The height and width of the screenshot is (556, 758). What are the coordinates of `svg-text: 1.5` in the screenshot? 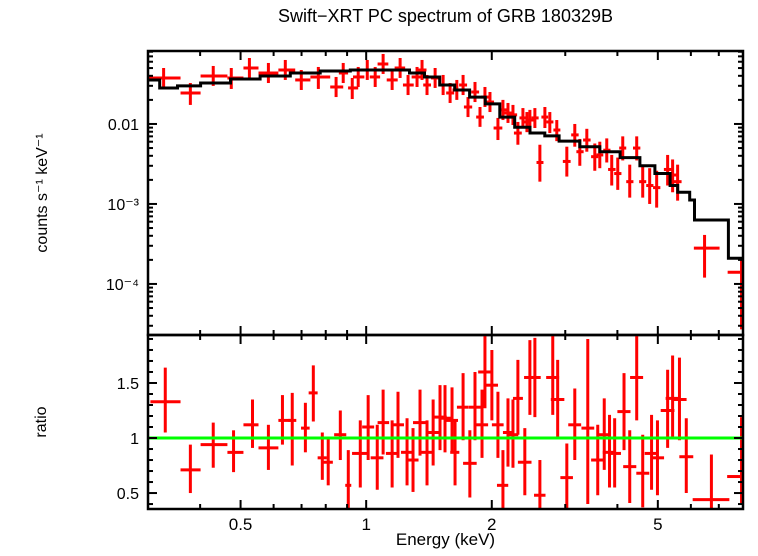 It's located at (128, 384).